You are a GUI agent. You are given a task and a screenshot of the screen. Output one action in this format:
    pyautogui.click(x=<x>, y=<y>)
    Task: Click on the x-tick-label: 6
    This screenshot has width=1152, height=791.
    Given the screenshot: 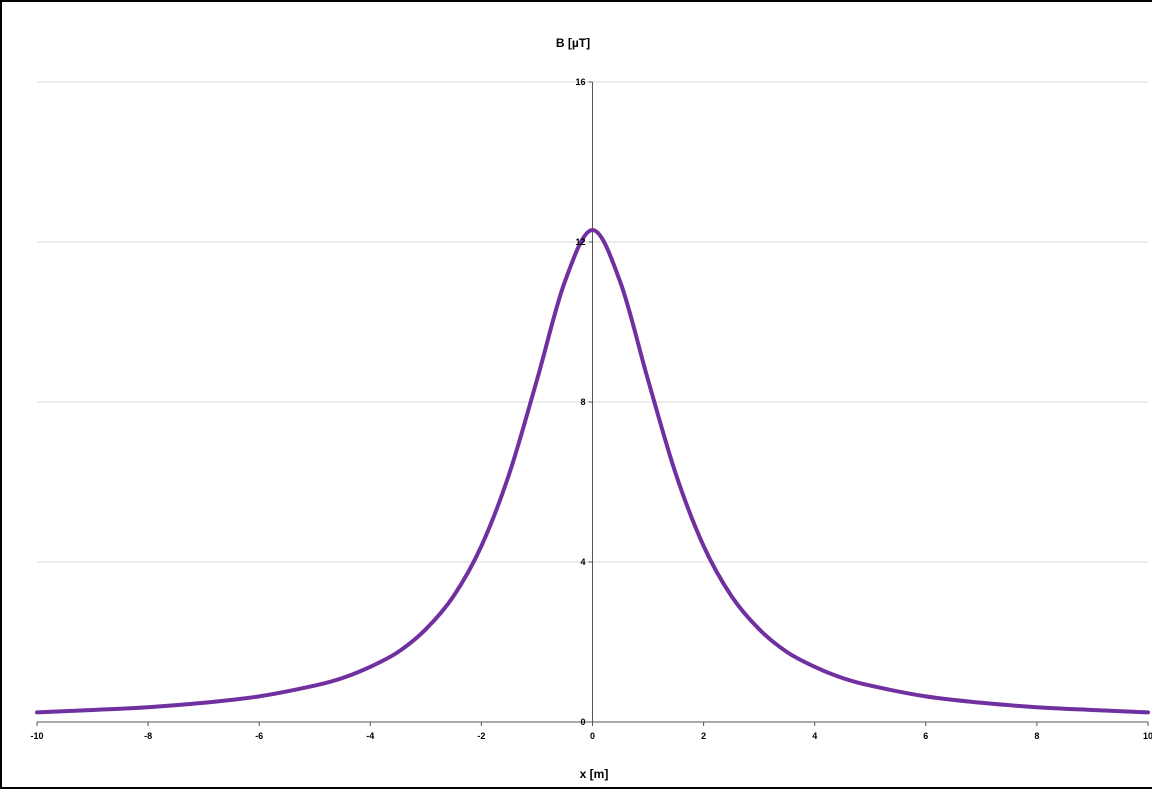 What is the action you would take?
    pyautogui.click(x=925, y=736)
    